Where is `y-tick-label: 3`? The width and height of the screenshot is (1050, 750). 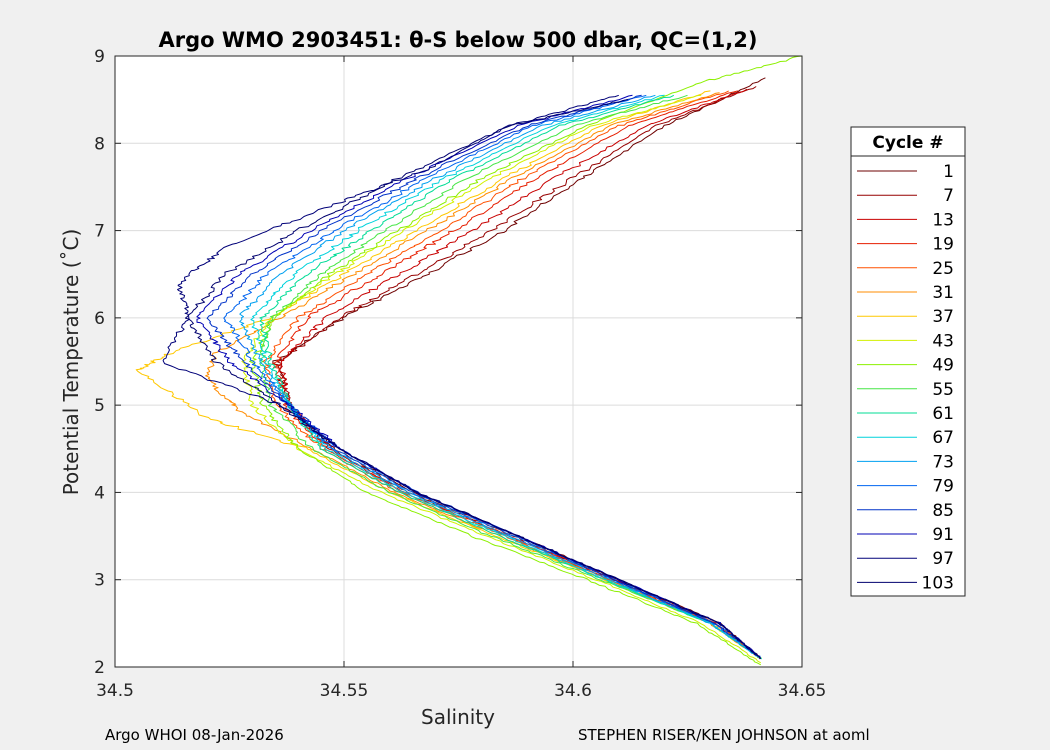 y-tick-label: 3 is located at coordinates (99, 581).